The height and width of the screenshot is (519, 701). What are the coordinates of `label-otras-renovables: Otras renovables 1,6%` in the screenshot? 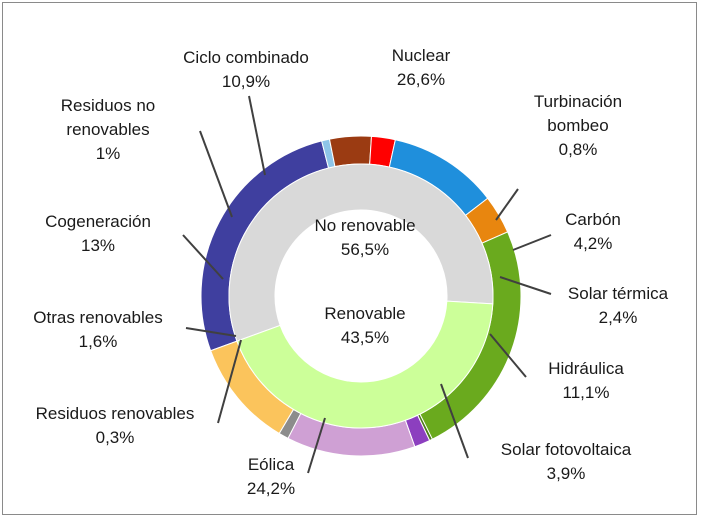 It's located at (97, 329).